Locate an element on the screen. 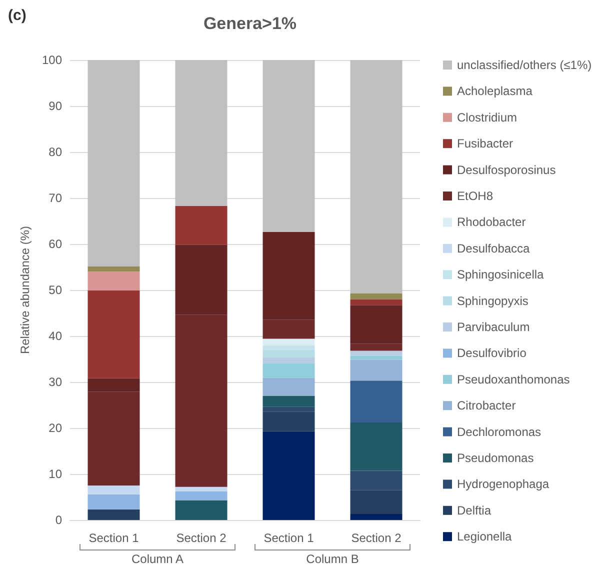 This screenshot has height=568, width=596. chart-title: Genera>1% is located at coordinates (250, 23).